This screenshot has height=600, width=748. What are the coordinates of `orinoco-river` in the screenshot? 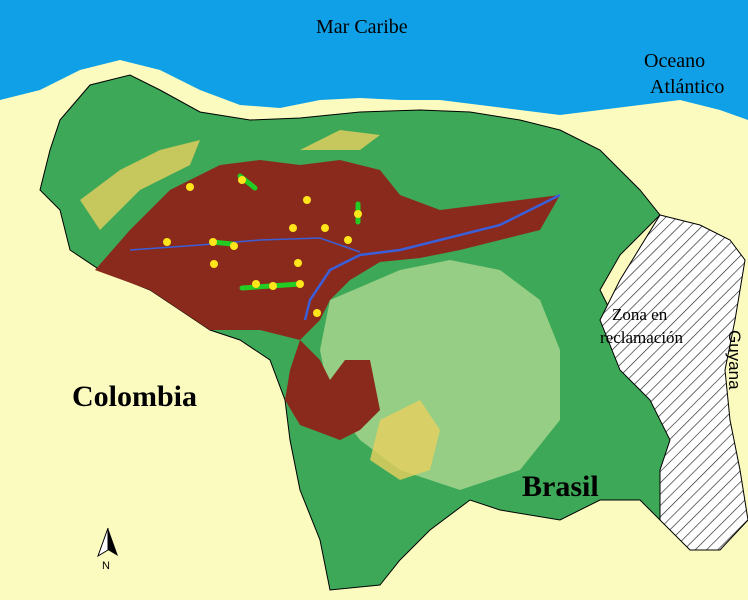 It's located at (432, 257).